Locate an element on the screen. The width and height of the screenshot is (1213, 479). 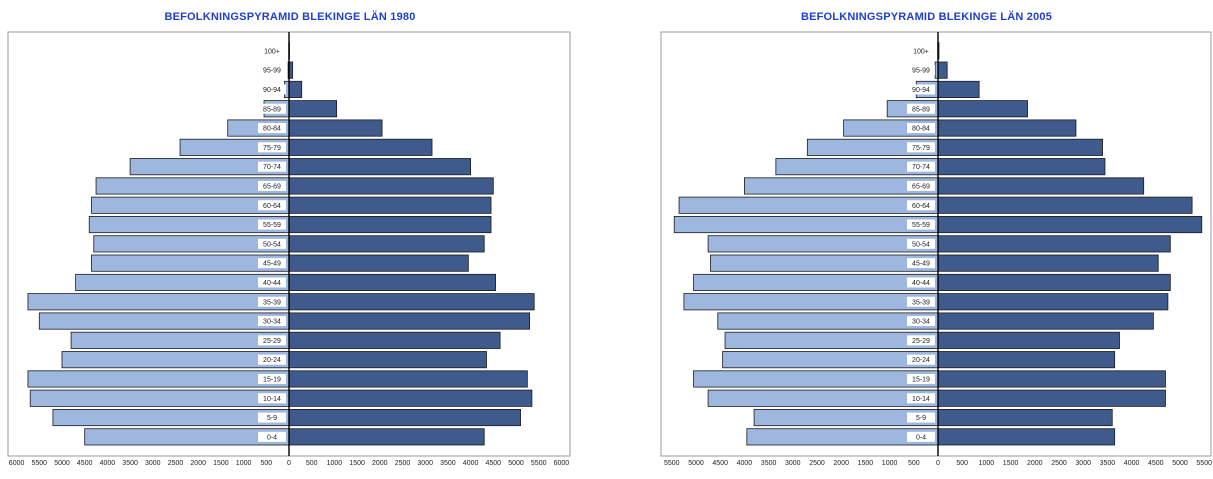
x-tick-label: 1000 is located at coordinates (987, 463).